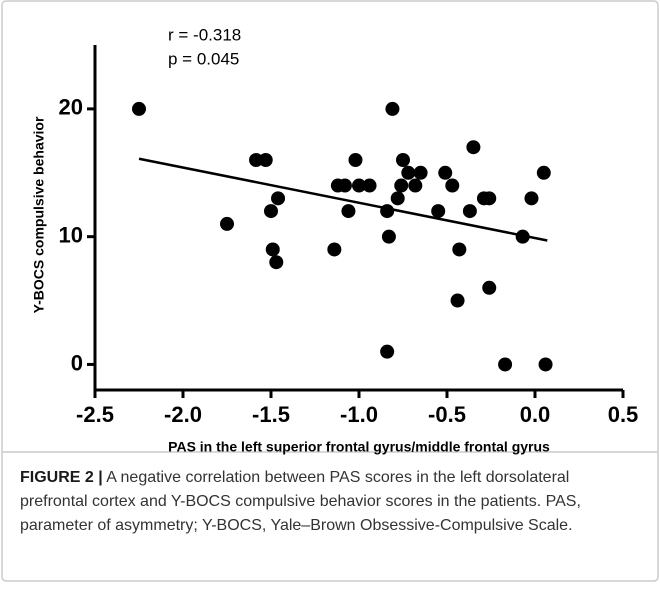 This screenshot has height=602, width=660. I want to click on x-tick-label: -2.0, so click(183, 414).